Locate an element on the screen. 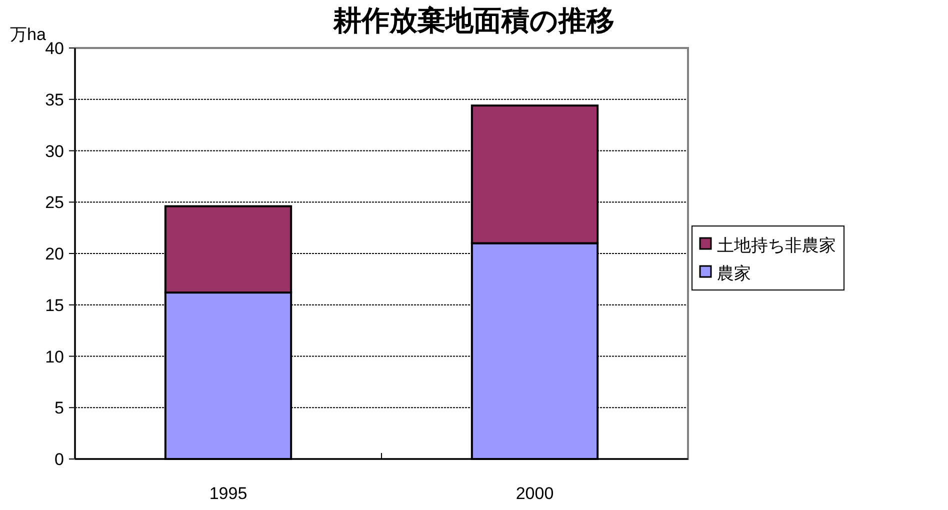 This screenshot has width=948, height=510. chart-title: 耕作放棄地面積の推移 is located at coordinates (473, 20).